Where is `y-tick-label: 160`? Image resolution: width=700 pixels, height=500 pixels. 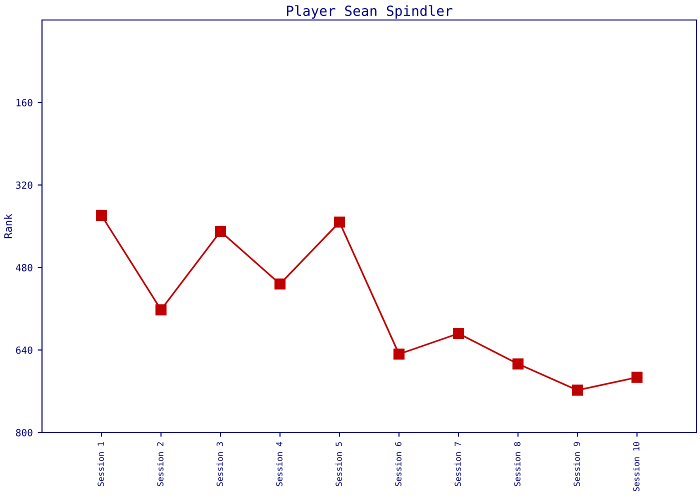
y-tick-label: 160 is located at coordinates (24, 102).